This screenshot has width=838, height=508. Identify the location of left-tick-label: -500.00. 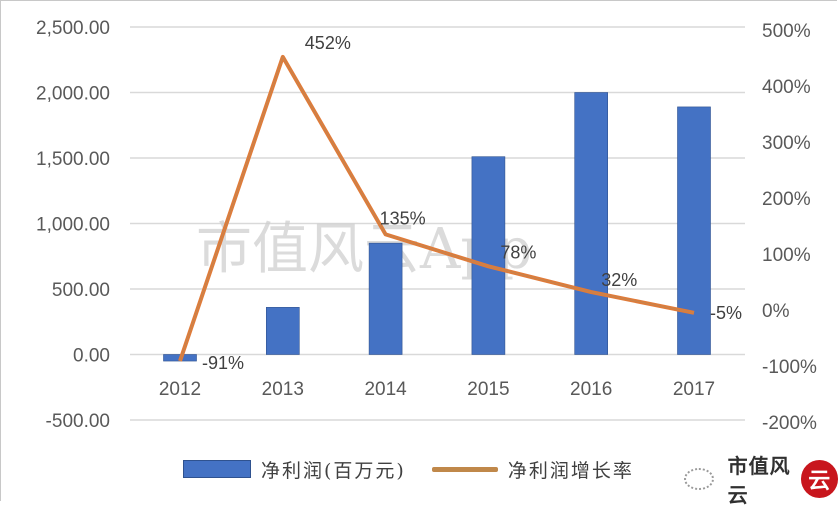
(78, 421).